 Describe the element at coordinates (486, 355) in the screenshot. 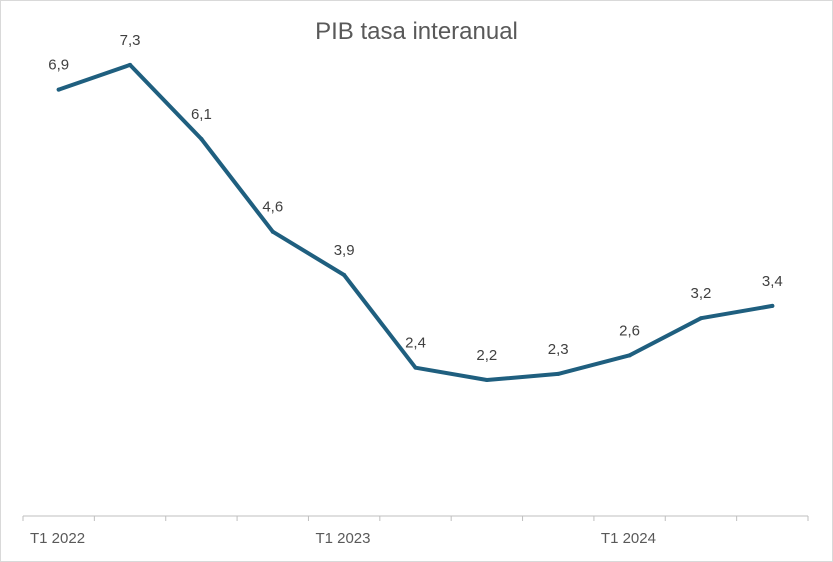

I see `data-label: 2,2` at that location.